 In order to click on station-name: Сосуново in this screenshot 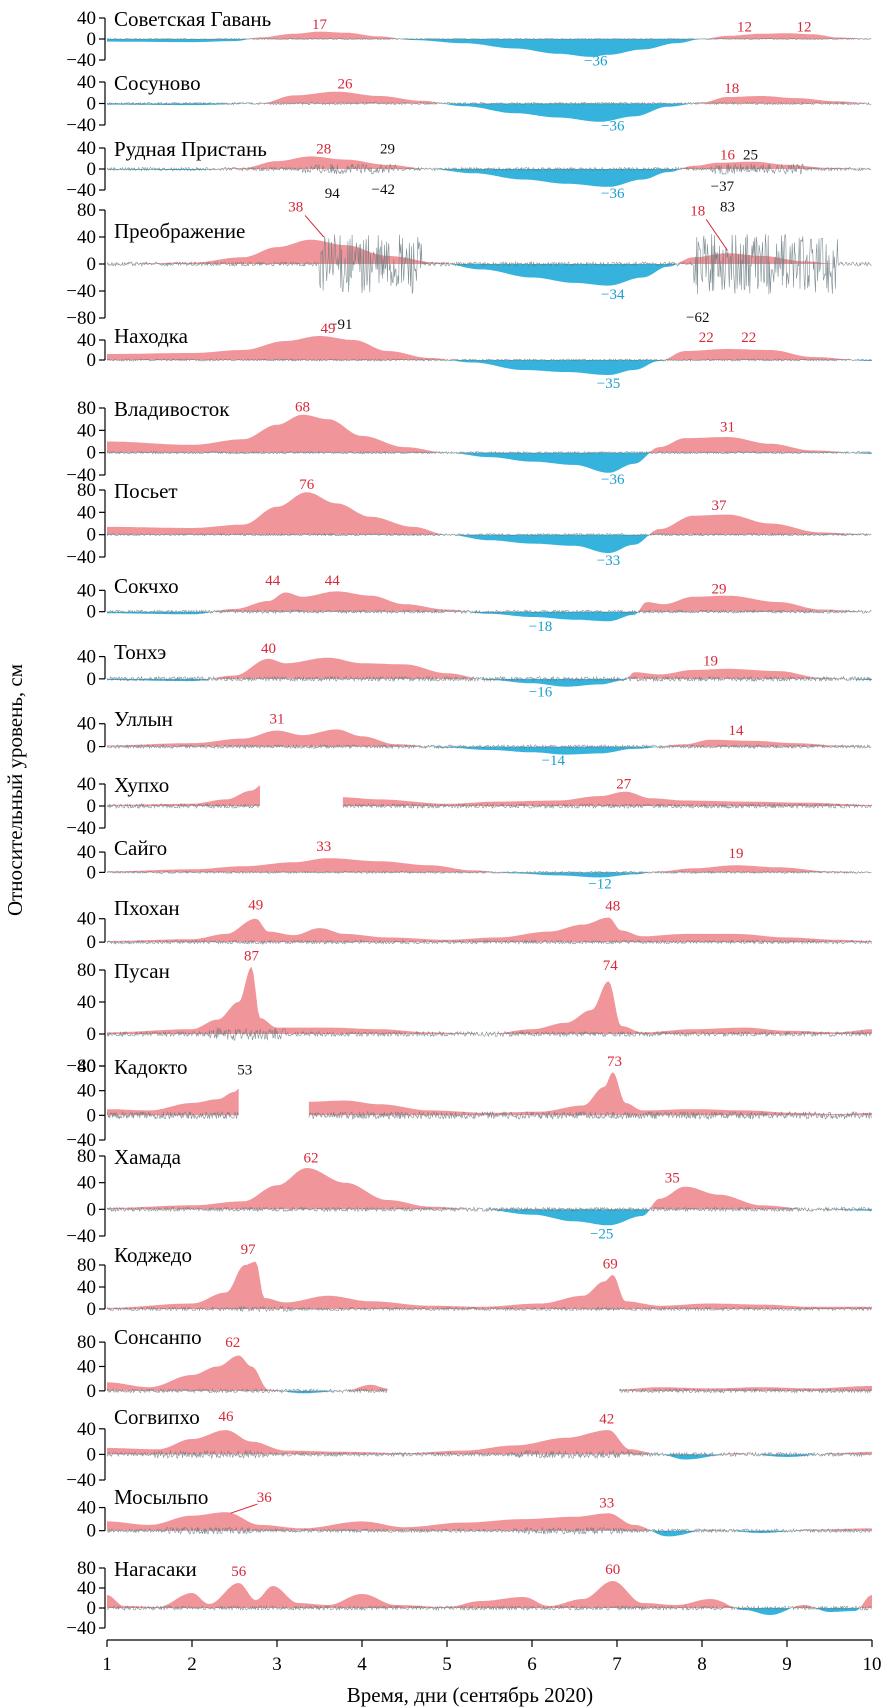, I will do `click(157, 83)`.